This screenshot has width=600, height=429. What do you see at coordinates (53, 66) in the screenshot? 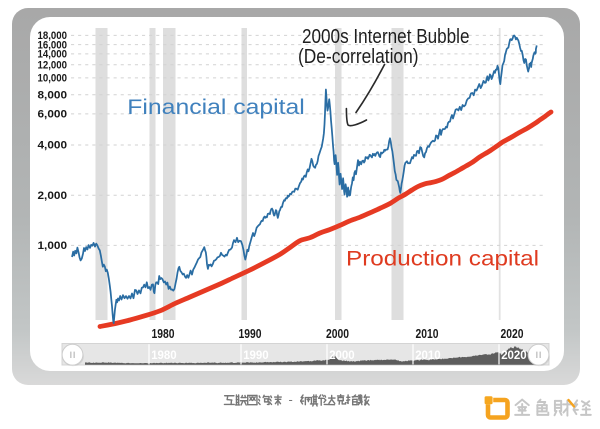
I see `svg-text: 12,000` at bounding box center [53, 66].